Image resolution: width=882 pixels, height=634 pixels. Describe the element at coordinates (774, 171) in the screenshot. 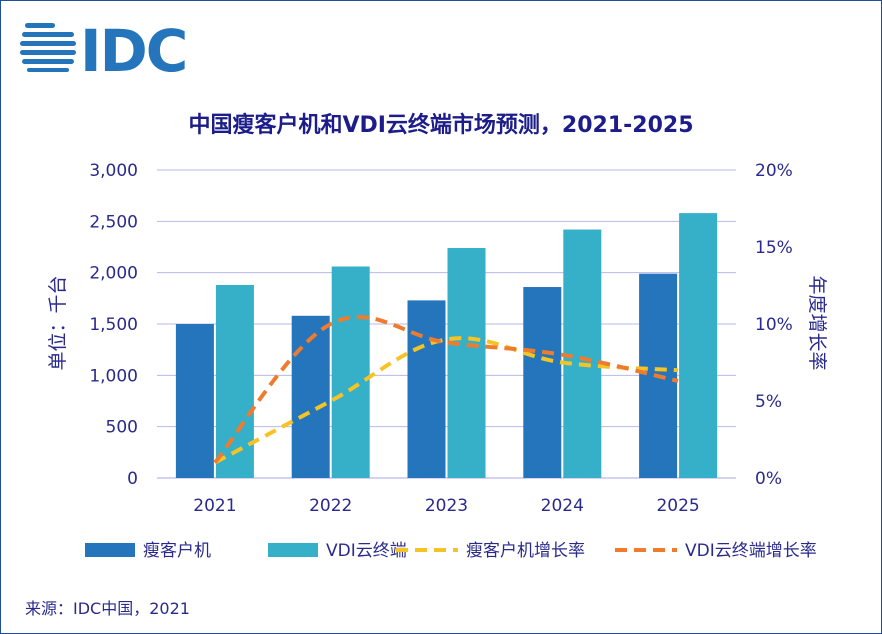

I see `y2-tick-label: 20%` at that location.